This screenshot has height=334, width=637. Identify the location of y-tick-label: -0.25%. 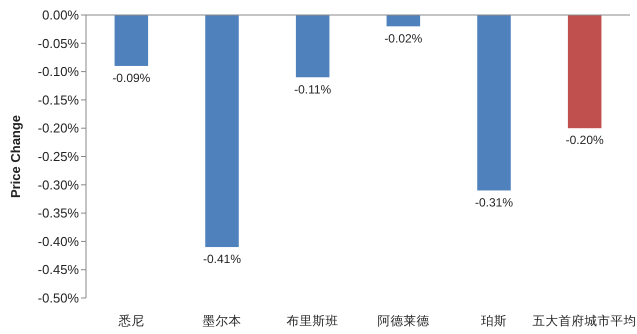
(59, 156).